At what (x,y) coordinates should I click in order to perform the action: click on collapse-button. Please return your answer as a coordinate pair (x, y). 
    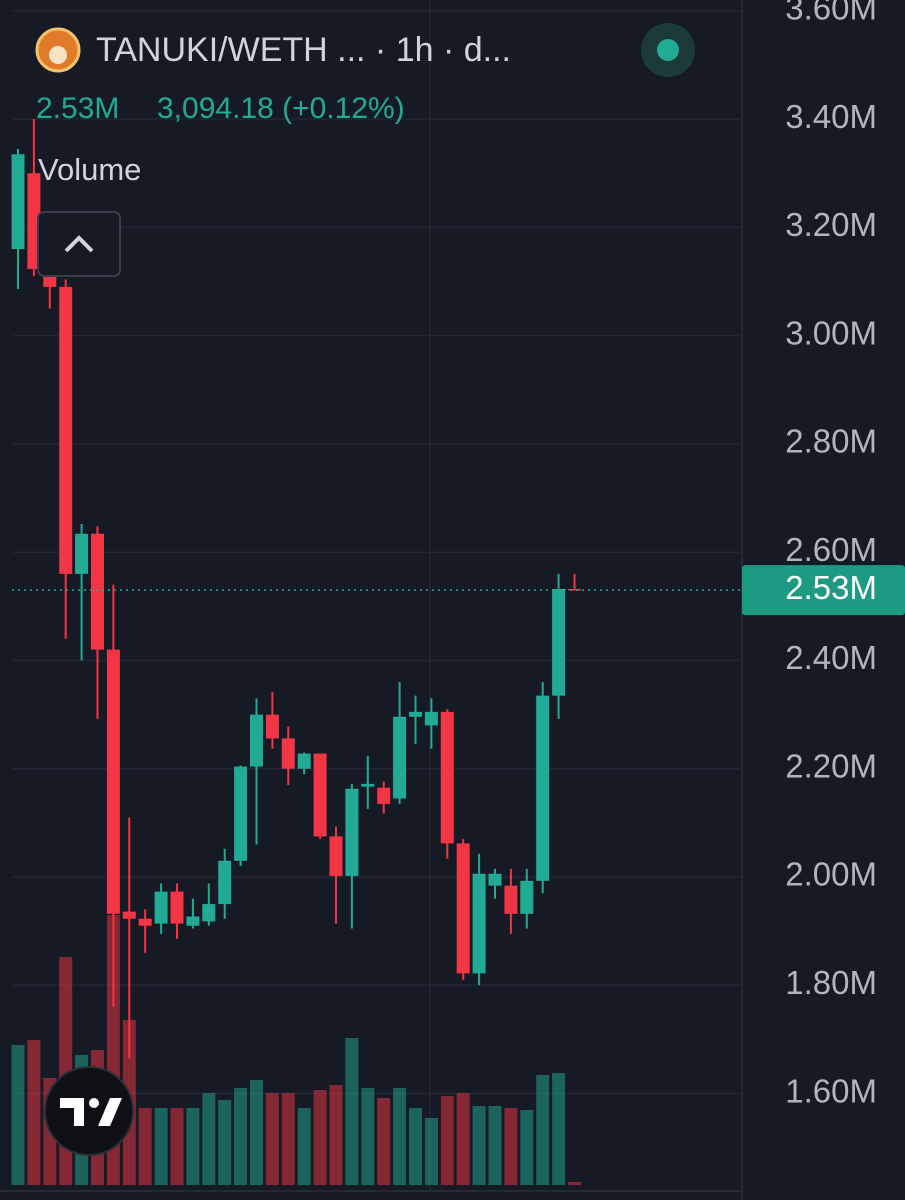
    Looking at the image, I should click on (79, 244).